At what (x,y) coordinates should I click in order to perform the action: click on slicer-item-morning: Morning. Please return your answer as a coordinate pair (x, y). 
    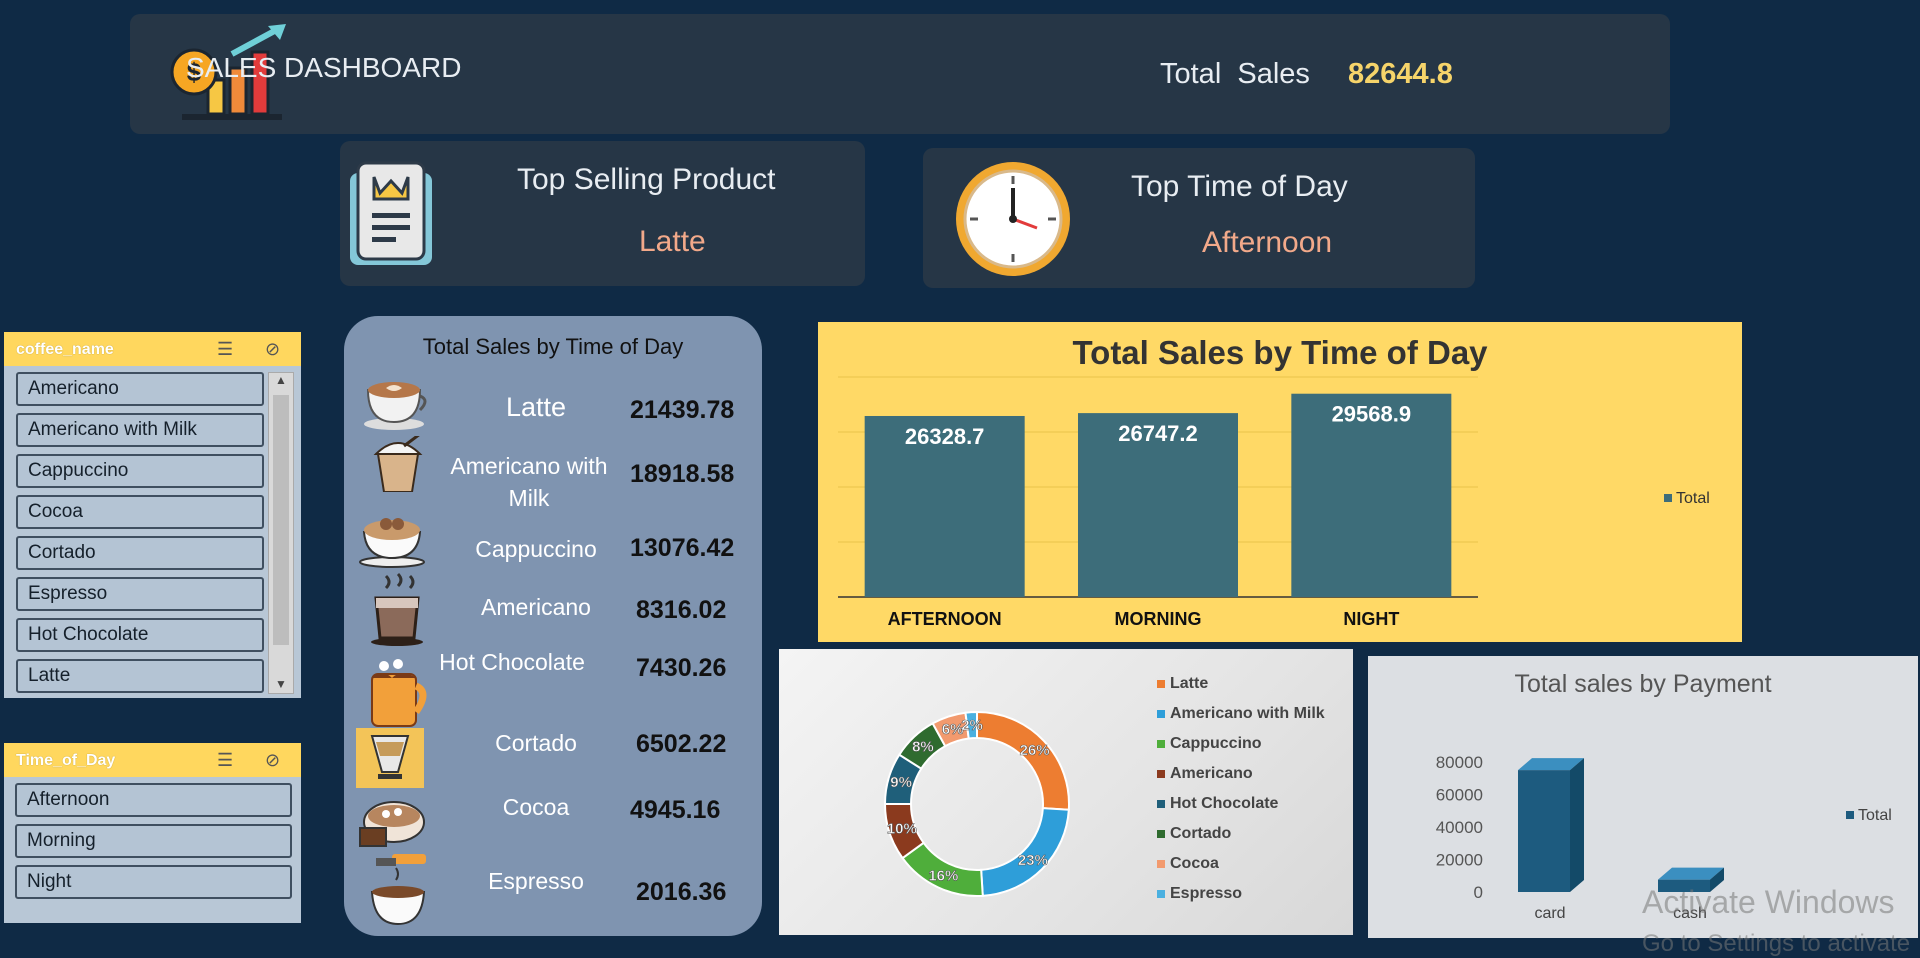
    Looking at the image, I should click on (153, 841).